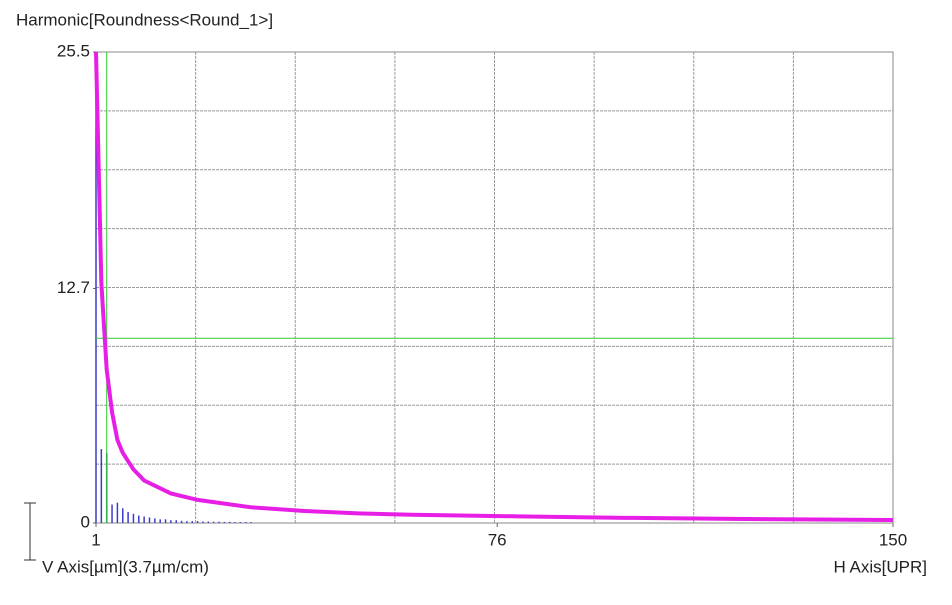 The height and width of the screenshot is (605, 952). I want to click on scale-bracket, so click(30, 531).